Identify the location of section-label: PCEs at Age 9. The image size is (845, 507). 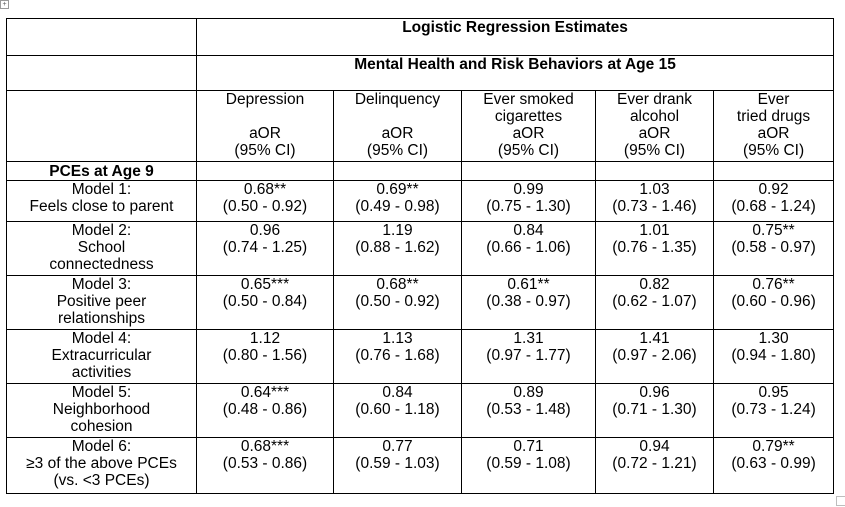
(101, 171).